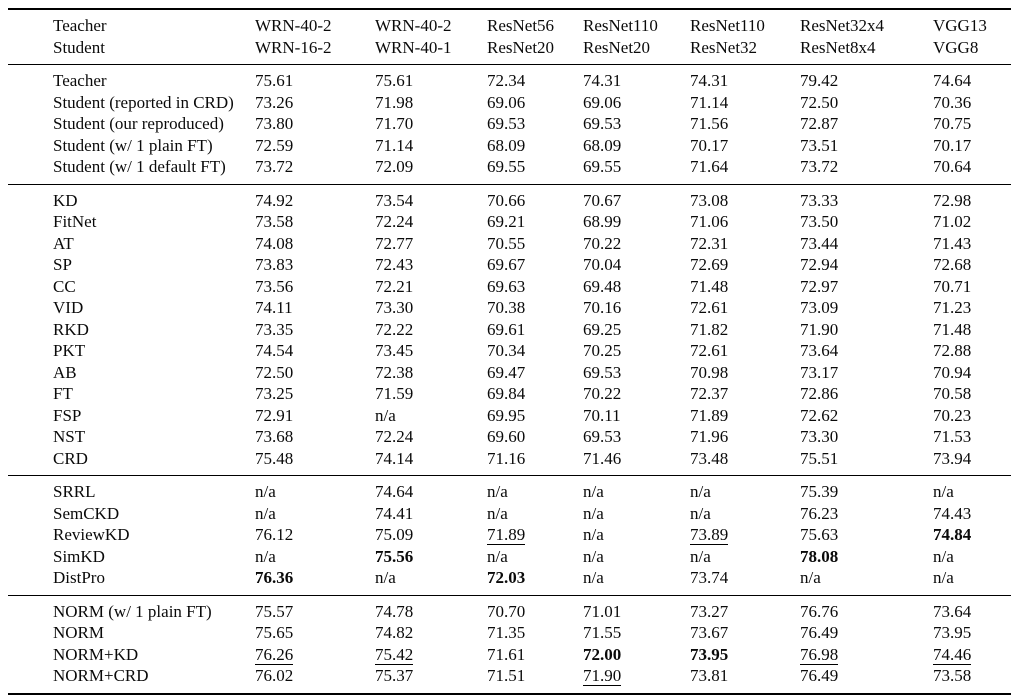 Image resolution: width=1019 pixels, height=700 pixels. I want to click on column-header: ResNet110 ResNet32, so click(745, 37).